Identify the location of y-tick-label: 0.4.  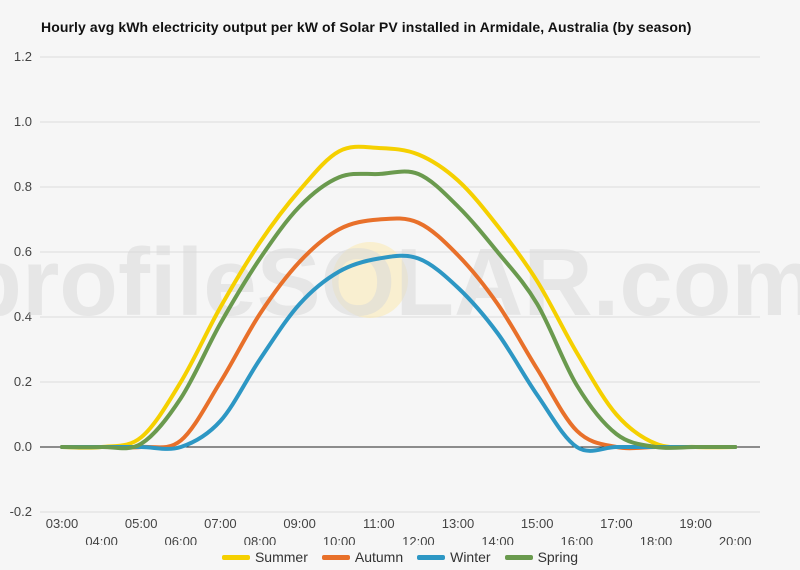
(23, 316).